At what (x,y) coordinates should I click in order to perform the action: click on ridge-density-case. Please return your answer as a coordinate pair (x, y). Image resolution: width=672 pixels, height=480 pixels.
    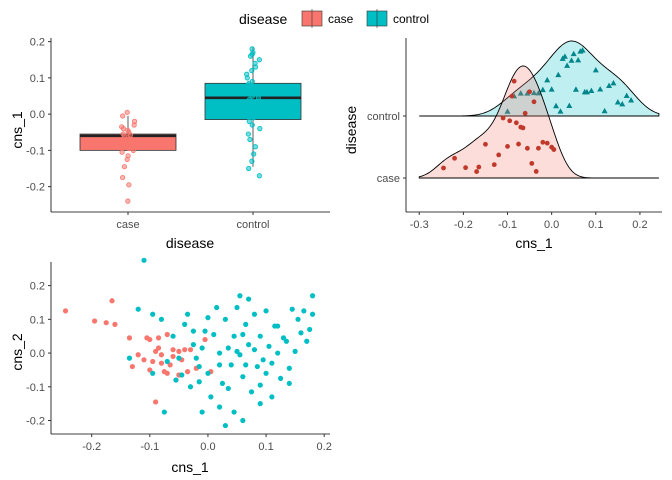
    Looking at the image, I should click on (538, 122).